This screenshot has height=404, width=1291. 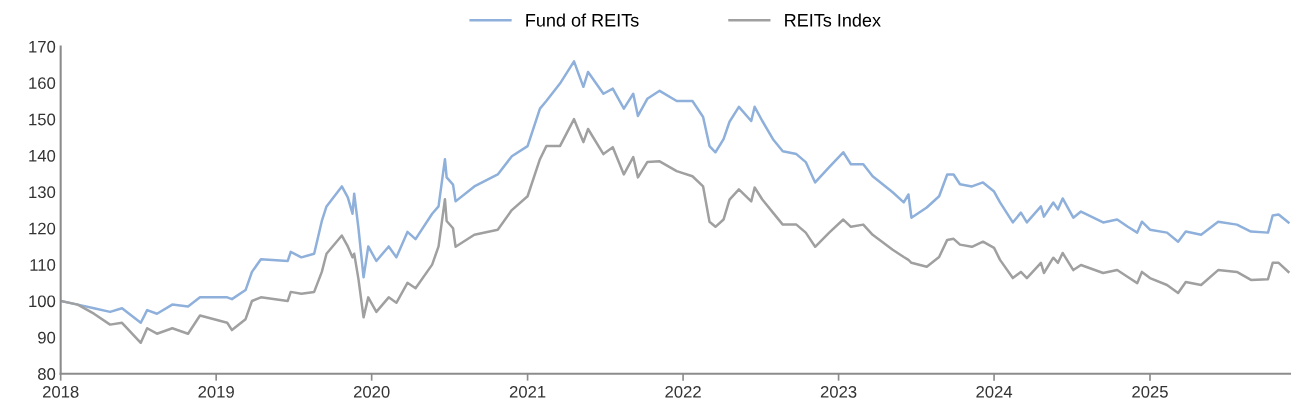 What do you see at coordinates (42, 155) in the screenshot?
I see `y-tick-label: 140` at bounding box center [42, 155].